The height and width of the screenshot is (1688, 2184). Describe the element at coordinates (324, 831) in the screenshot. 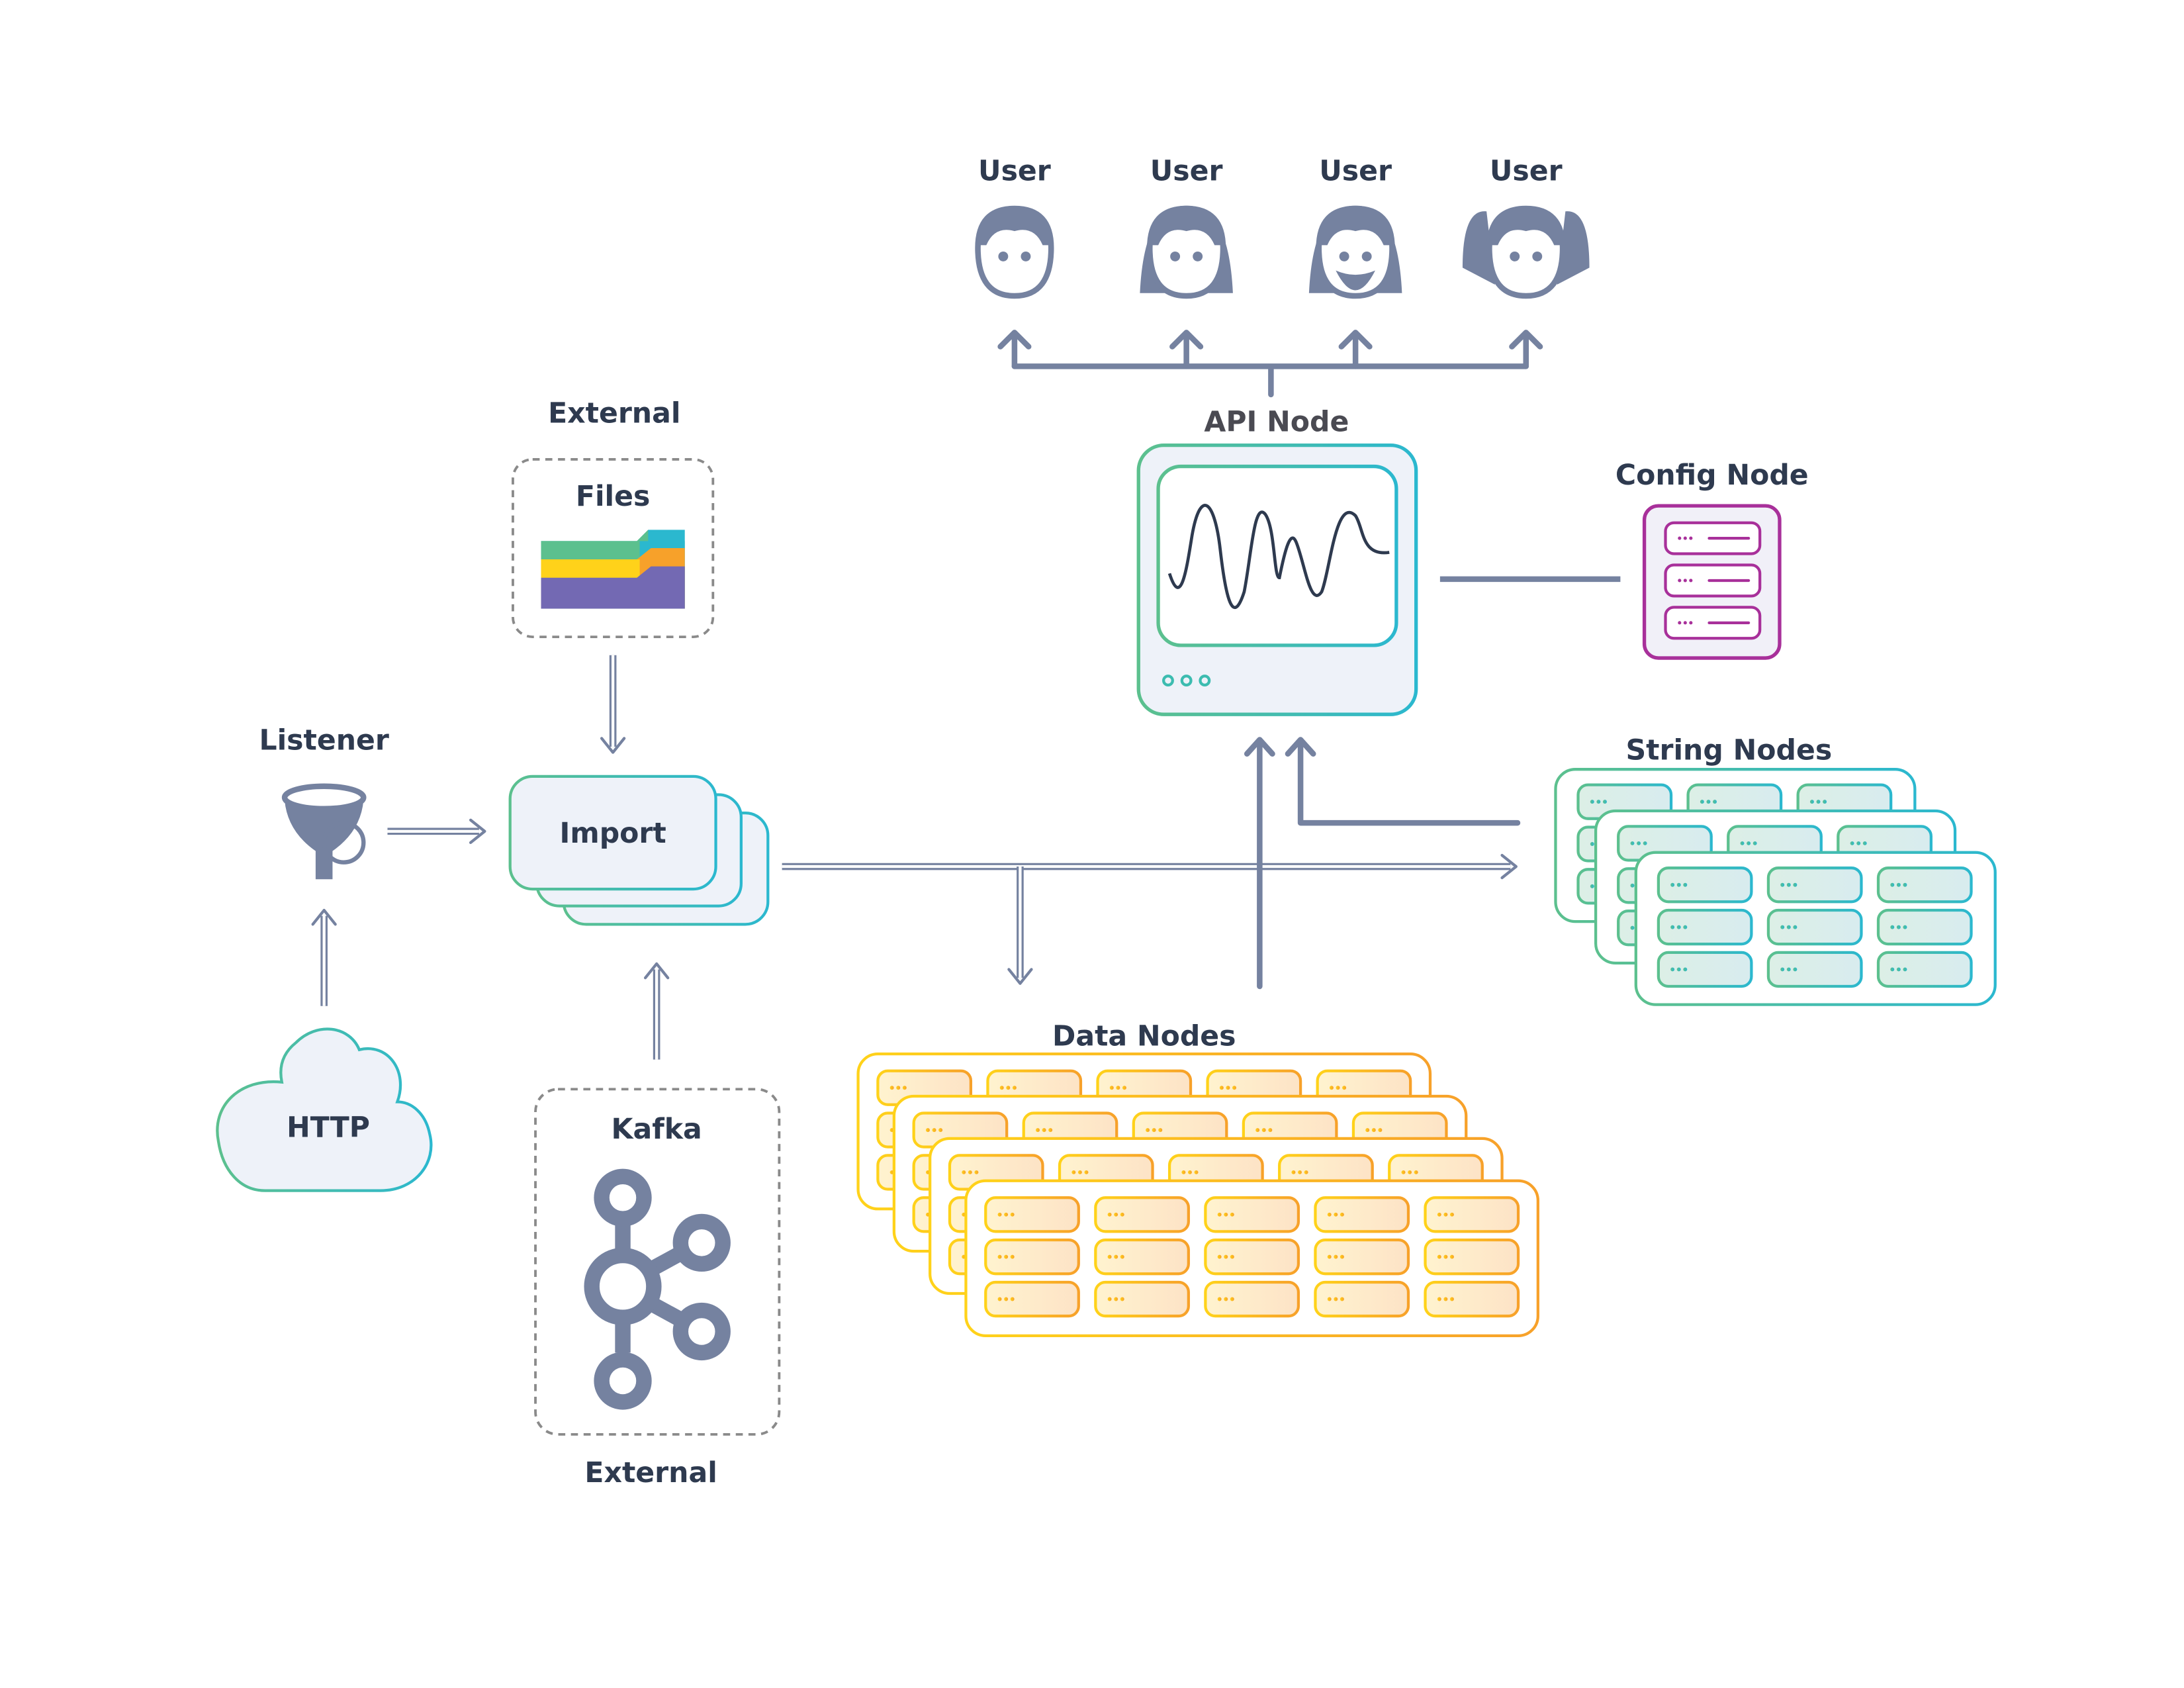

I see `funnel-icon` at that location.